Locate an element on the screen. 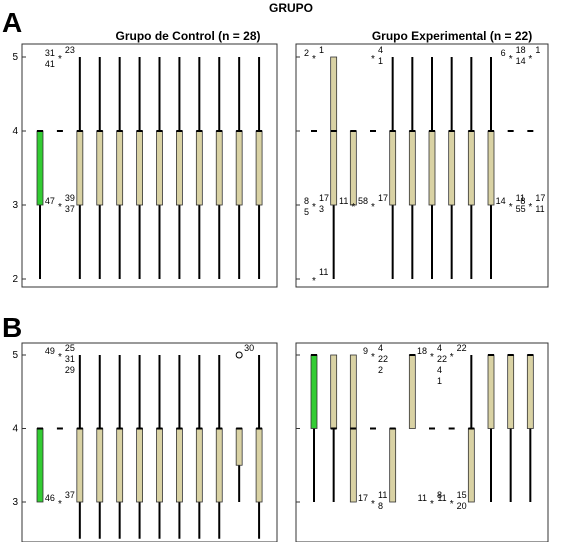 The image size is (567, 542). y-tick-label: 5 is located at coordinates (15, 57).